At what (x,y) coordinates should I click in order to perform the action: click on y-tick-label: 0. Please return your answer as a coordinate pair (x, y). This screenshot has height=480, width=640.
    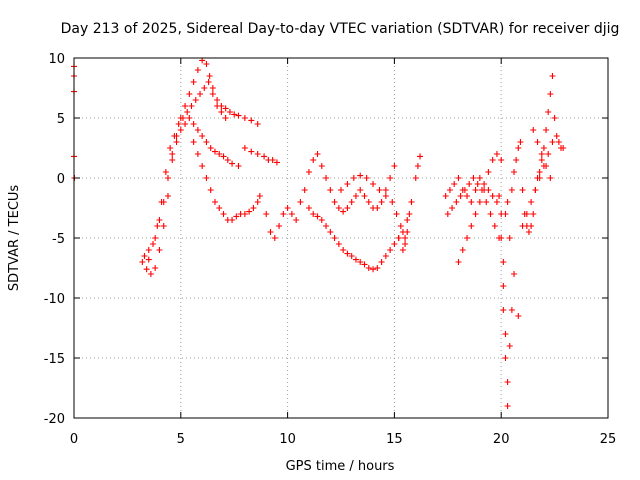
    Looking at the image, I should click on (61, 179).